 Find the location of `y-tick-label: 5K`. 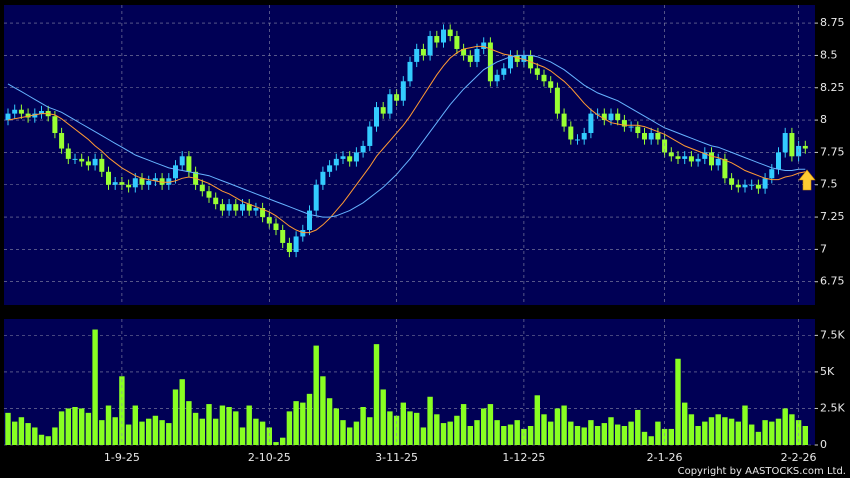

y-tick-label: 5K is located at coordinates (827, 371).